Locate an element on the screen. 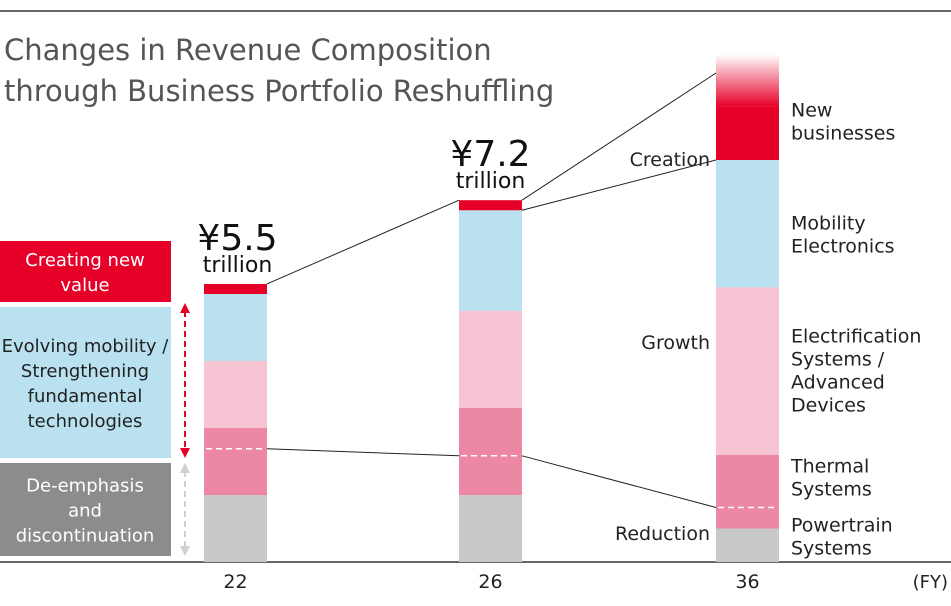 This screenshot has height=606, width=951. bar-36-electrification-systems-advanced-devices is located at coordinates (747, 371).